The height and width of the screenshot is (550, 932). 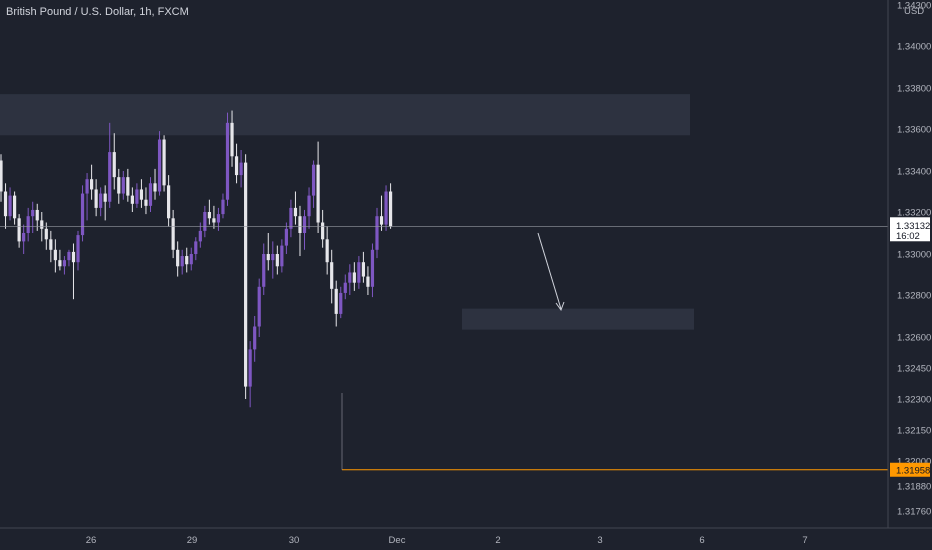 What do you see at coordinates (294, 540) in the screenshot?
I see `time-tick-label: 30` at bounding box center [294, 540].